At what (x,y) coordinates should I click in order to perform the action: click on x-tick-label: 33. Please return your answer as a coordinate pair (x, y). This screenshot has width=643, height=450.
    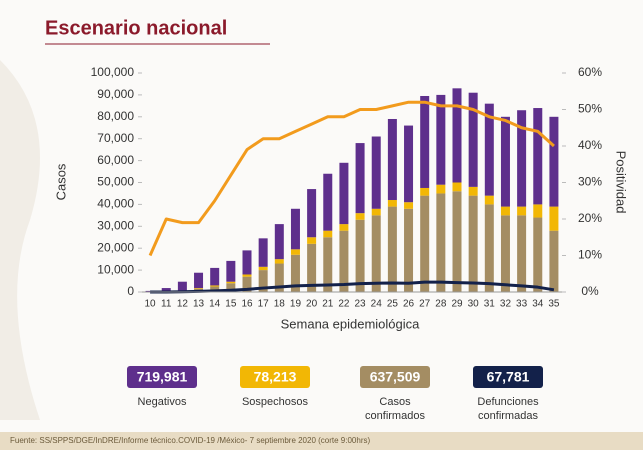
    Looking at the image, I should click on (522, 304).